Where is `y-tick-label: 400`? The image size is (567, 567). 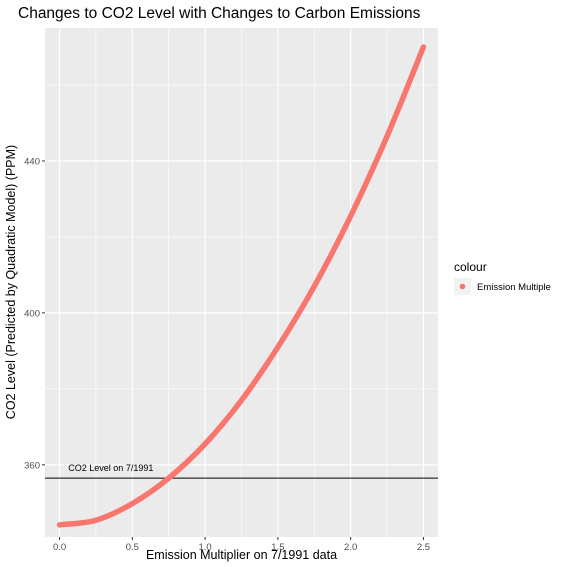 y-tick-label: 400 is located at coordinates (32, 313).